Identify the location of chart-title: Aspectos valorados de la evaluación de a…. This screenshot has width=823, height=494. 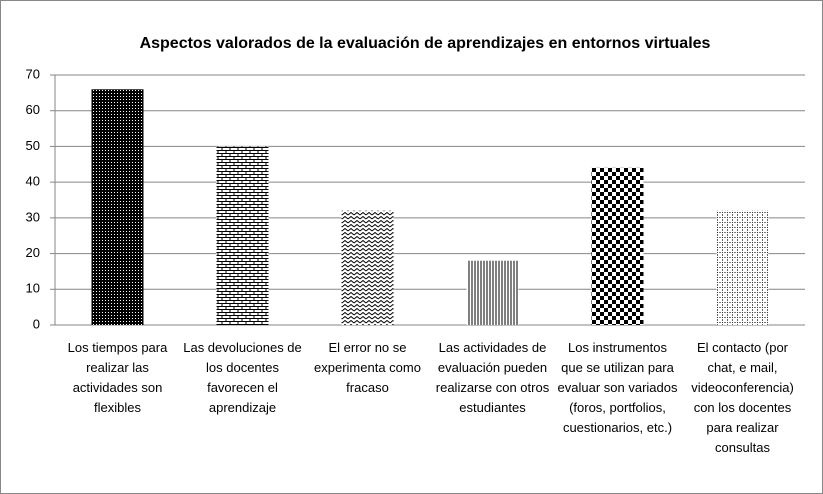
(425, 43).